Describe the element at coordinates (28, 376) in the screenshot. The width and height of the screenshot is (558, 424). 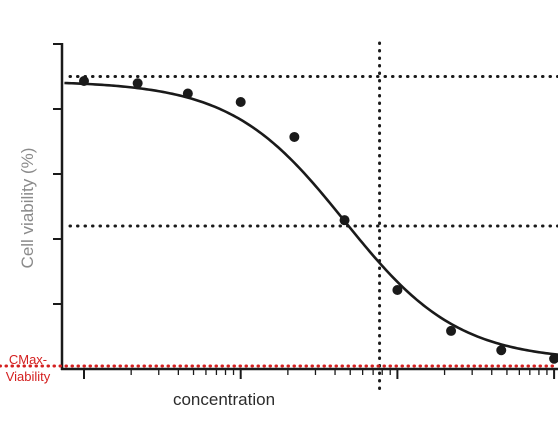
I see `cmax-annotation-line-1: Viability` at that location.